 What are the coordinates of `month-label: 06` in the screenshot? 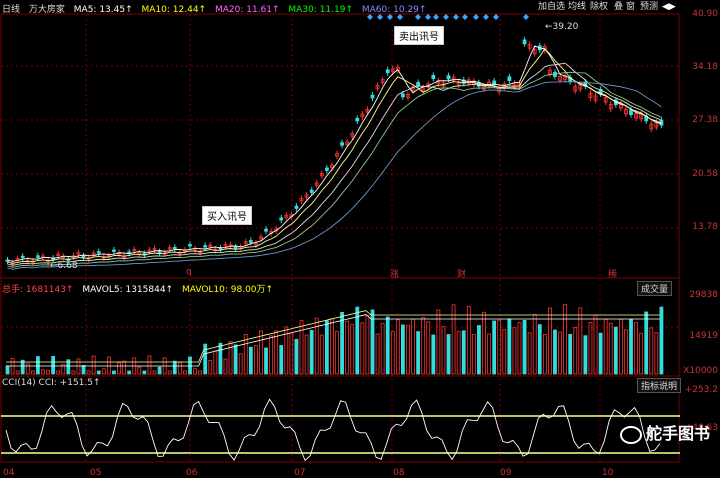 It's located at (192, 473).